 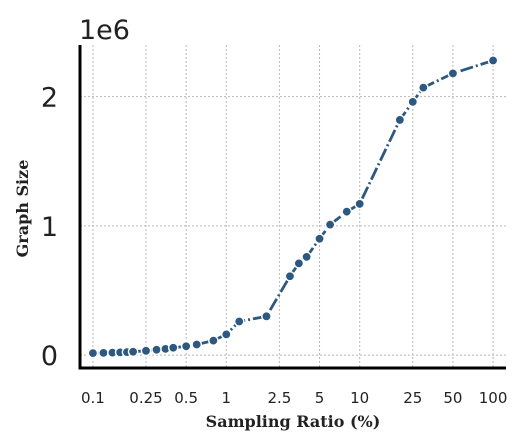 What do you see at coordinates (227, 398) in the screenshot?
I see `x-tick-label-3: 1` at bounding box center [227, 398].